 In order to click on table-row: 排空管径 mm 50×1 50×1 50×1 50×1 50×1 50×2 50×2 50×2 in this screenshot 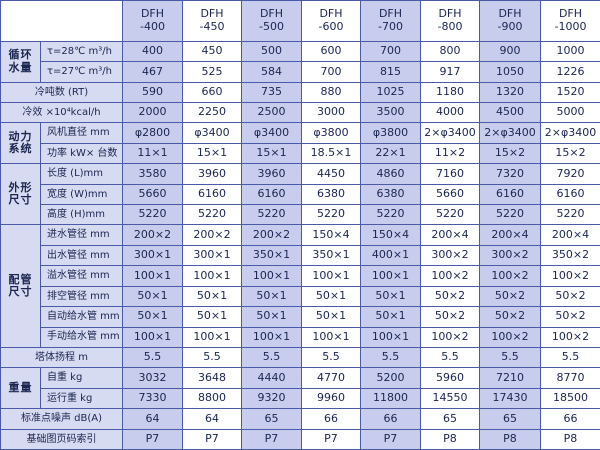, I will do `click(300, 296)`.